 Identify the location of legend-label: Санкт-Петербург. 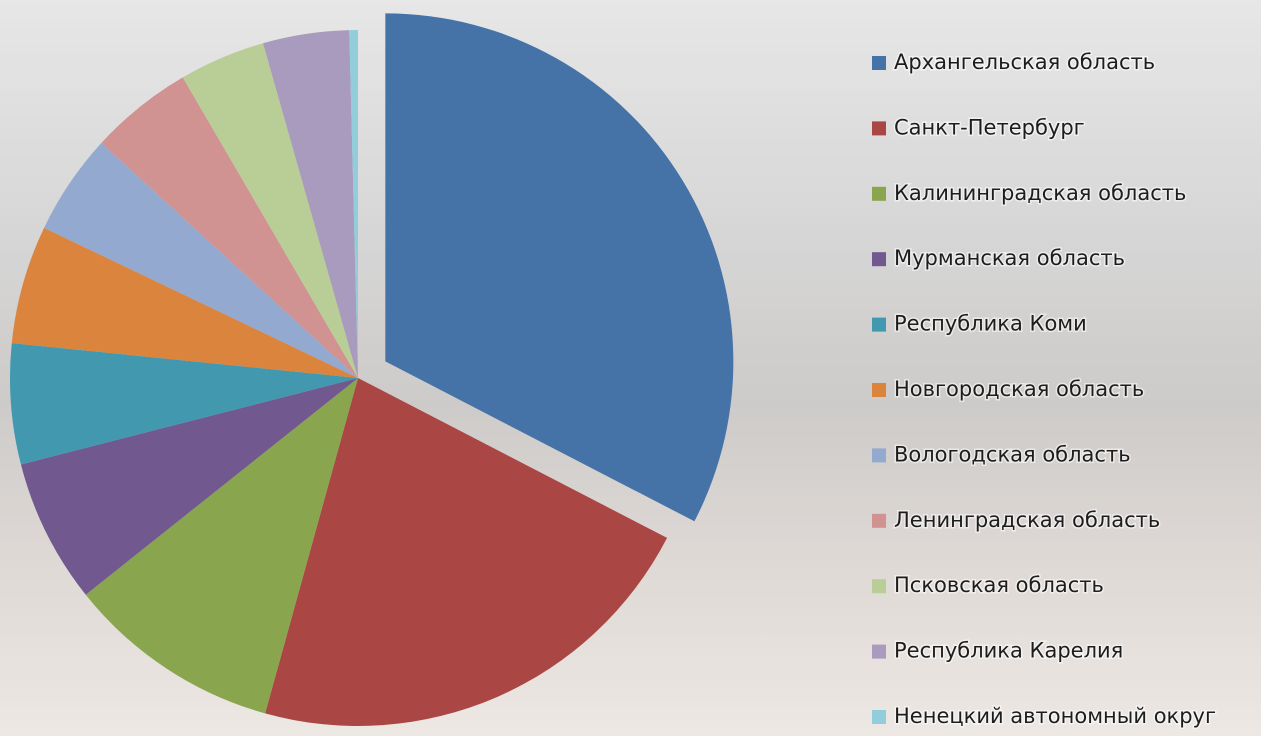
(989, 127).